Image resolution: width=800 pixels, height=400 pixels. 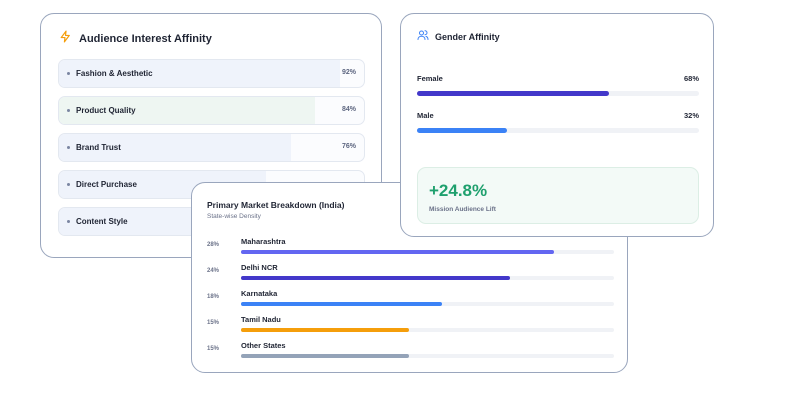 I want to click on gender-affinity-title: Gender Affinity, so click(x=467, y=37).